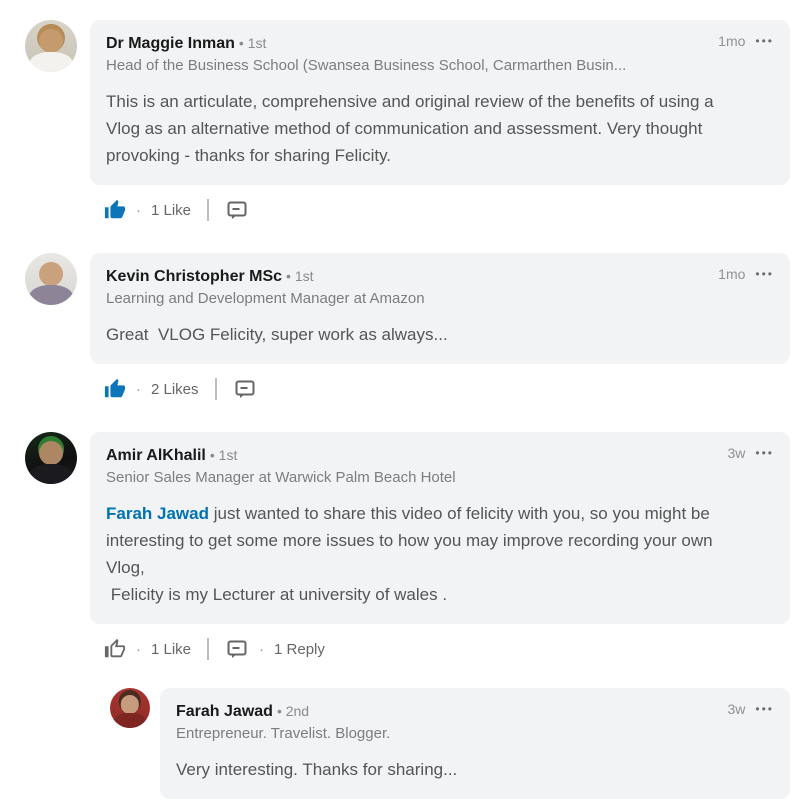 This screenshot has width=808, height=800. Describe the element at coordinates (299, 649) in the screenshot. I see `reply-count: 1 Reply` at that location.